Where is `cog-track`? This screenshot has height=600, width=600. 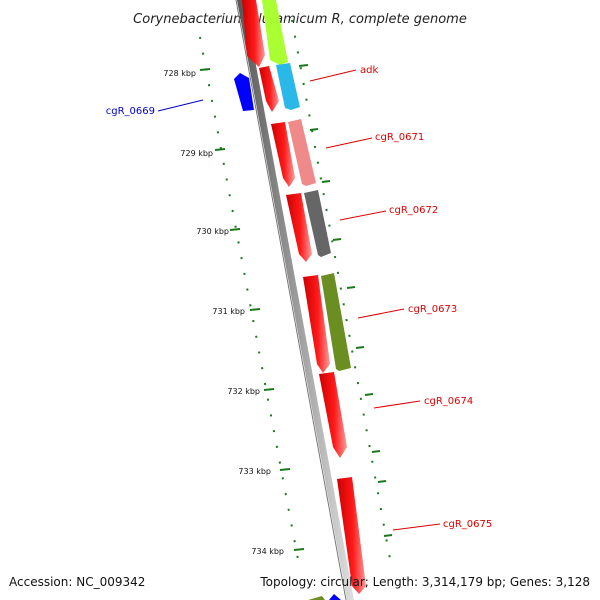
cog-track is located at coordinates (306, 300).